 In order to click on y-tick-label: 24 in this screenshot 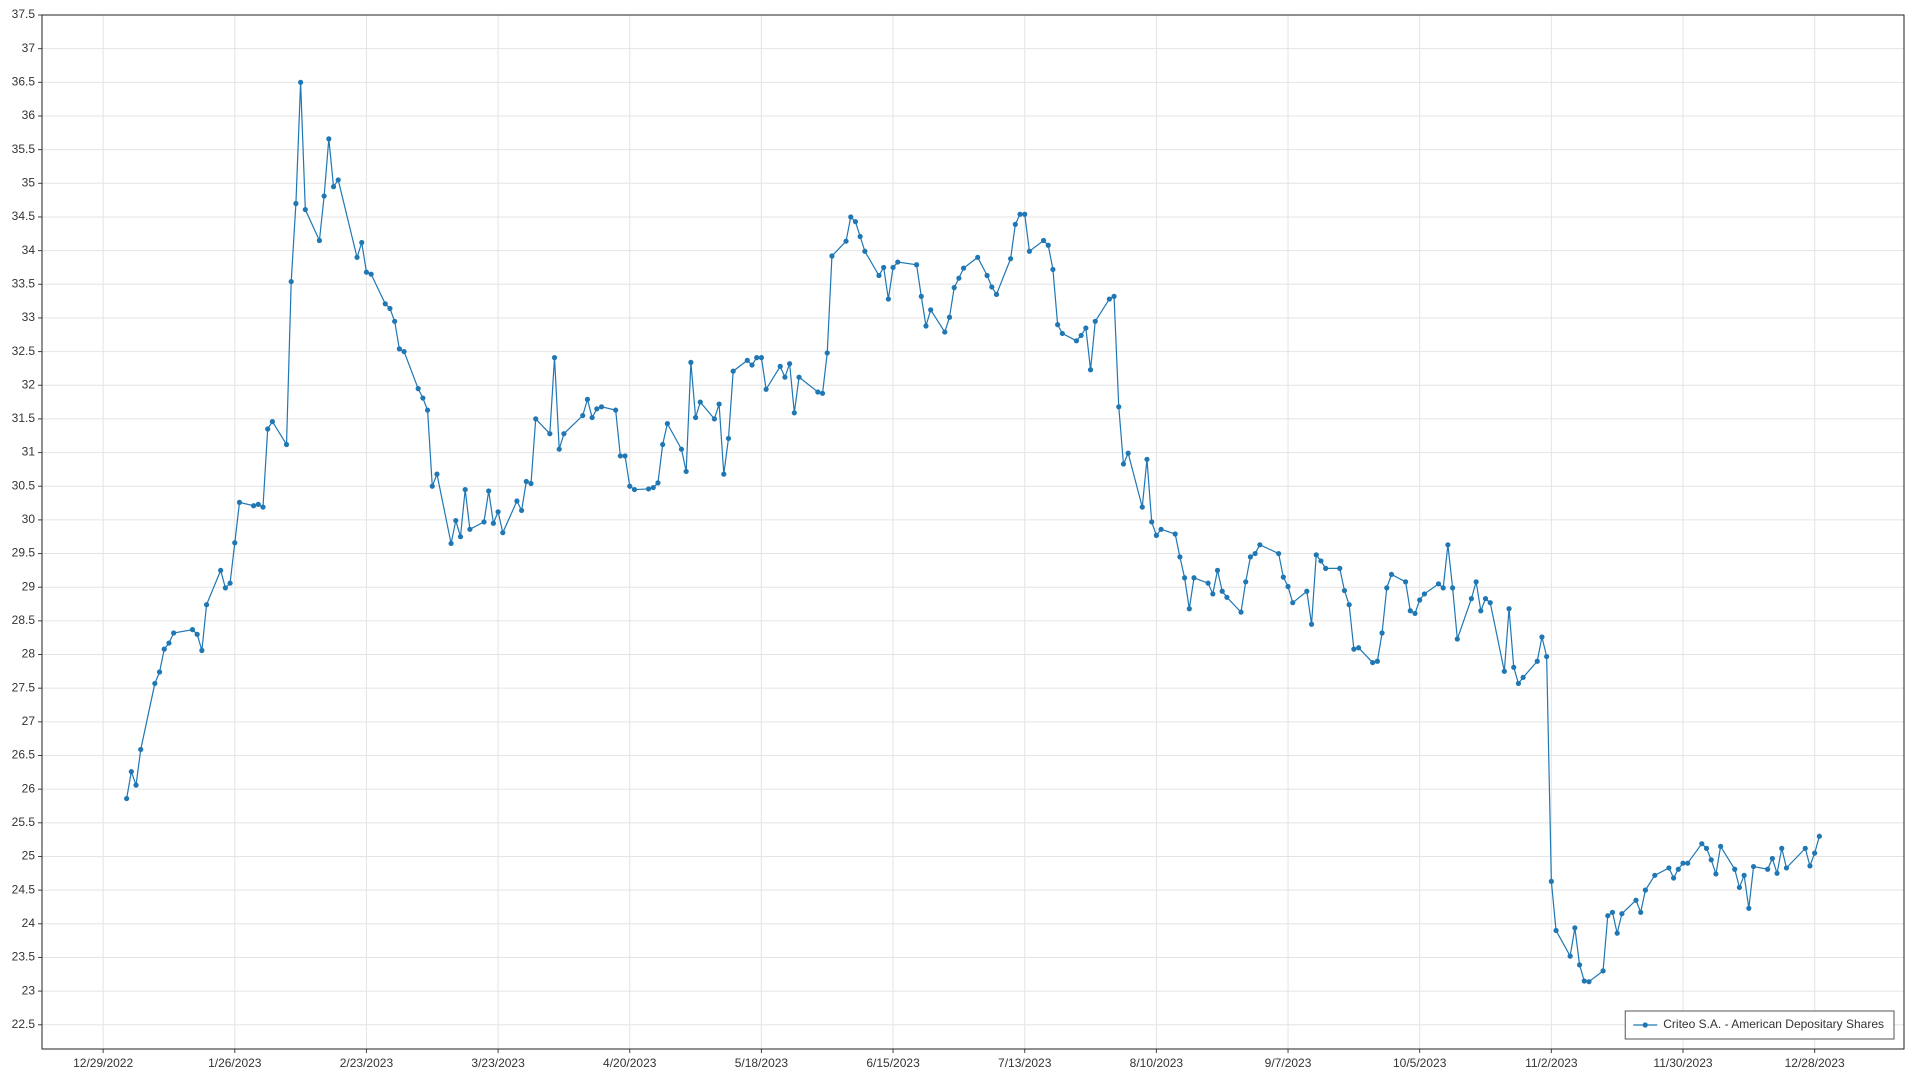, I will do `click(29, 923)`.